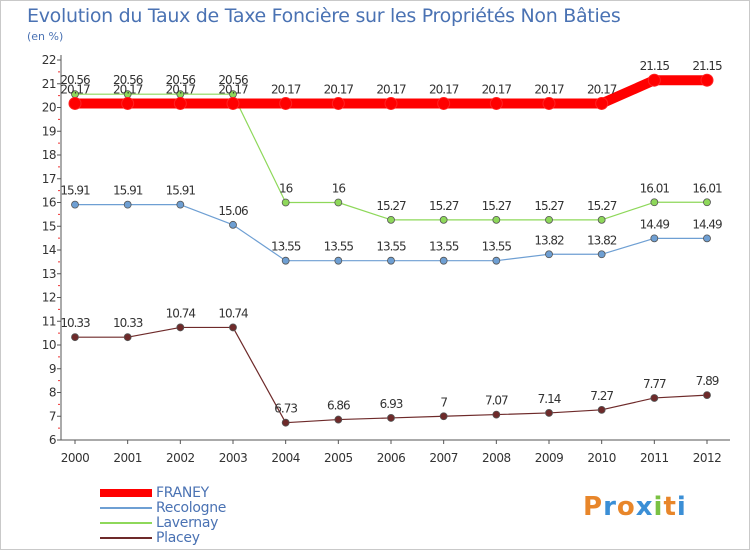 The image size is (750, 550). What do you see at coordinates (49, 298) in the screenshot?
I see `y-tick-label: 12` at bounding box center [49, 298].